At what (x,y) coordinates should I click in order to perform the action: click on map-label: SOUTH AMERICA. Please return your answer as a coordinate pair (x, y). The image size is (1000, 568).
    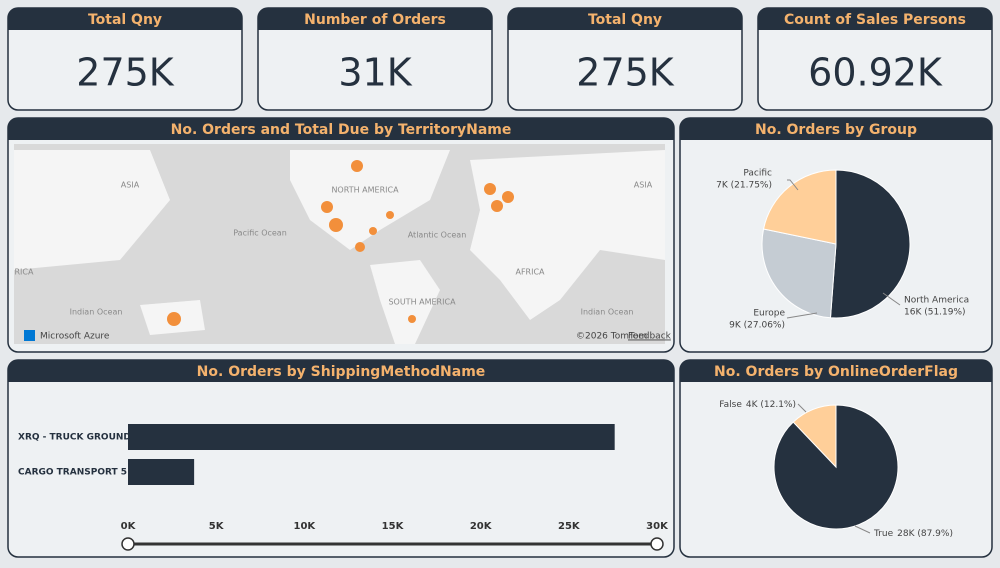
    Looking at the image, I should click on (422, 302).